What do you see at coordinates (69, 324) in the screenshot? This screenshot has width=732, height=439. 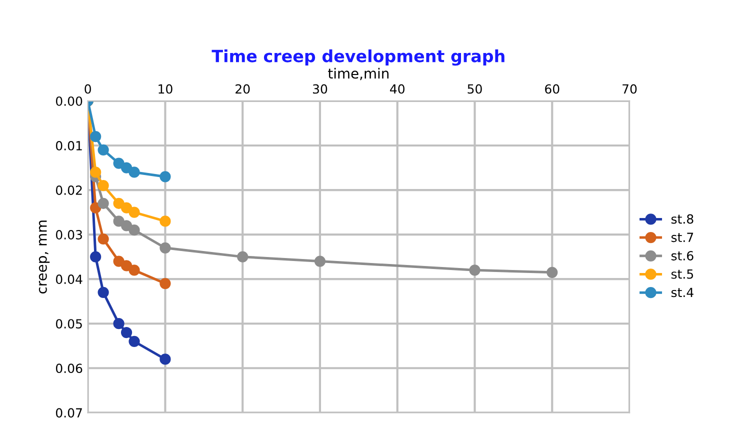 I see `y-tick-label: 0.05` at bounding box center [69, 324].